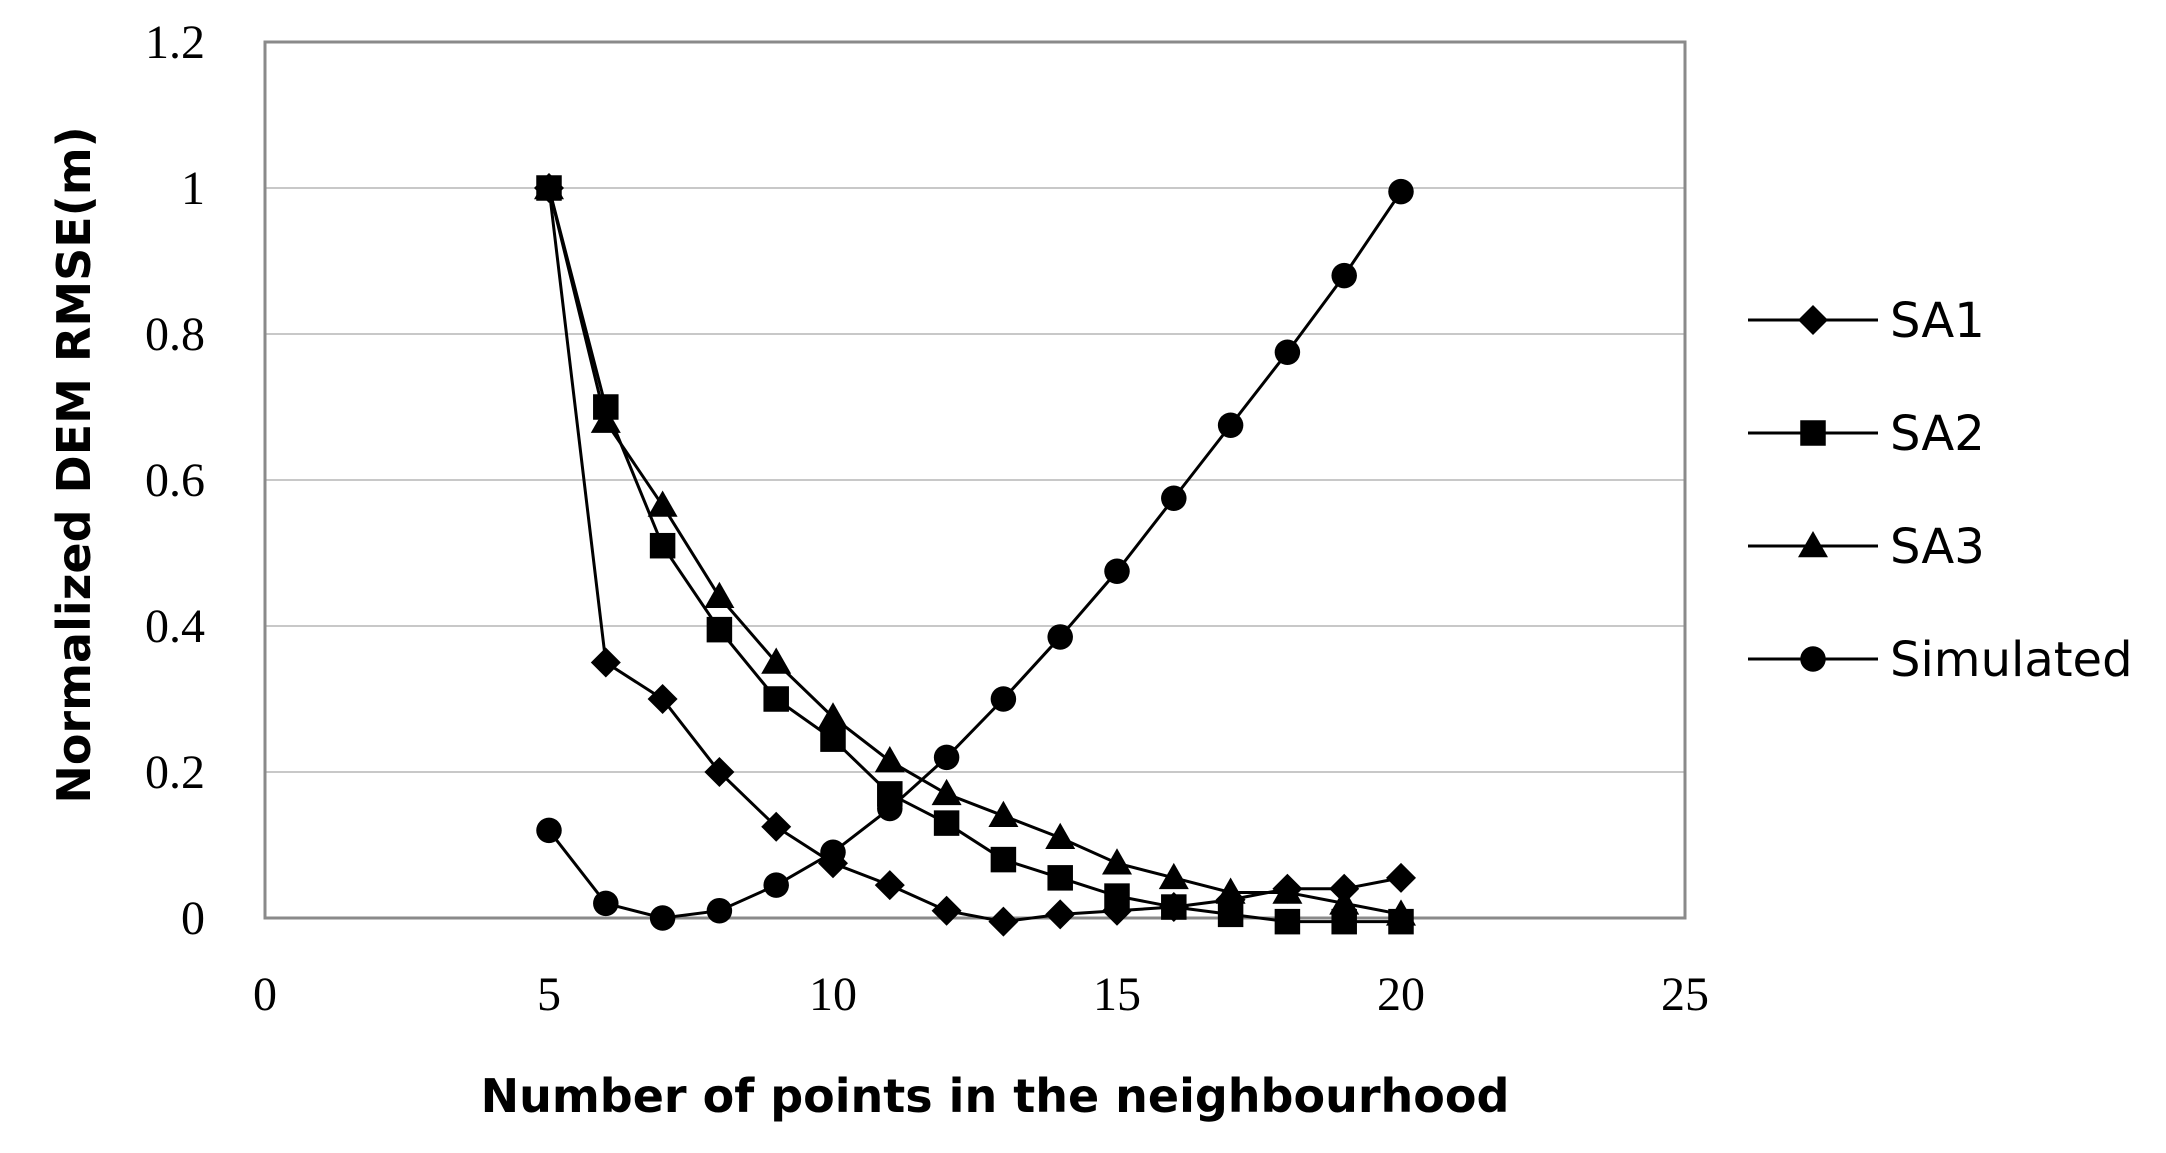  I want to click on y-axis-ticks: 0 0.2 0.4 0.6 0.8 1 1.2, so click(175, 480).